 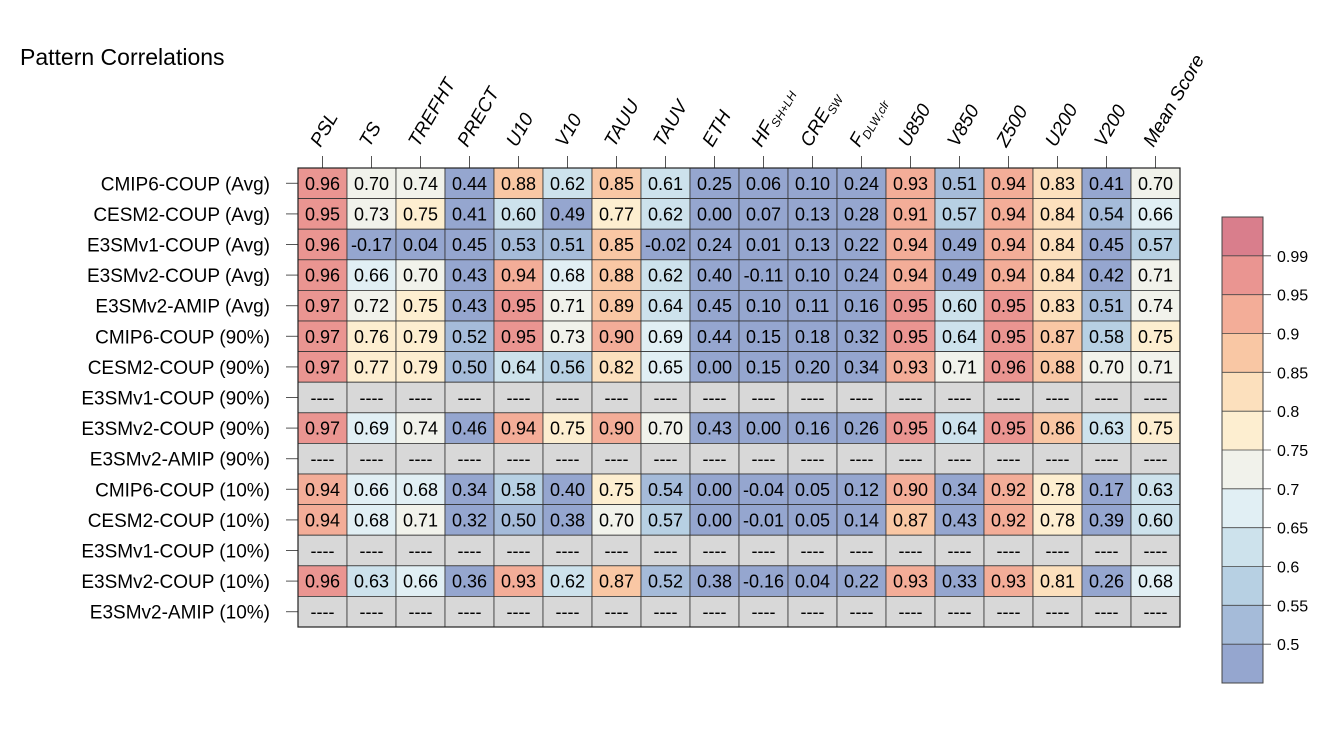 What do you see at coordinates (371, 306) in the screenshot?
I see `cell-value: 0.72` at bounding box center [371, 306].